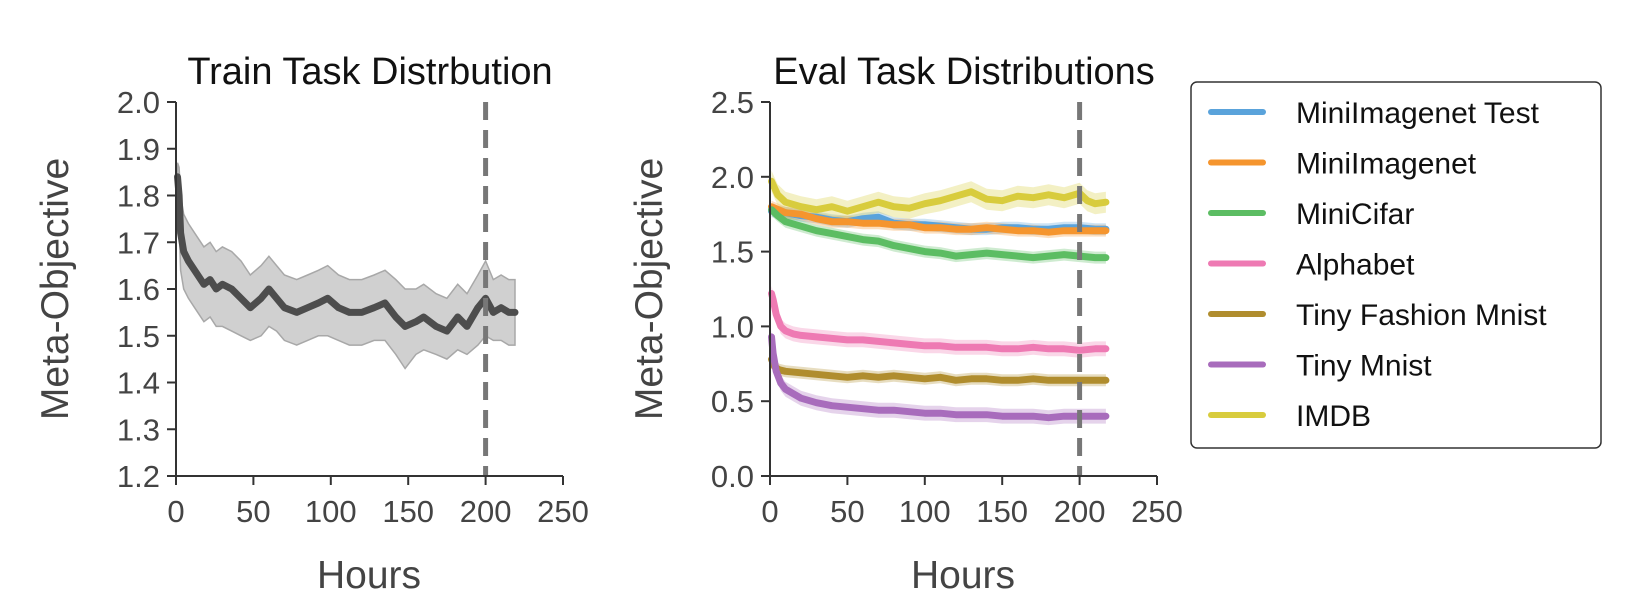  Describe the element at coordinates (55, 289) in the screenshot. I see `train-y-axis-label: Meta-Objective` at that location.